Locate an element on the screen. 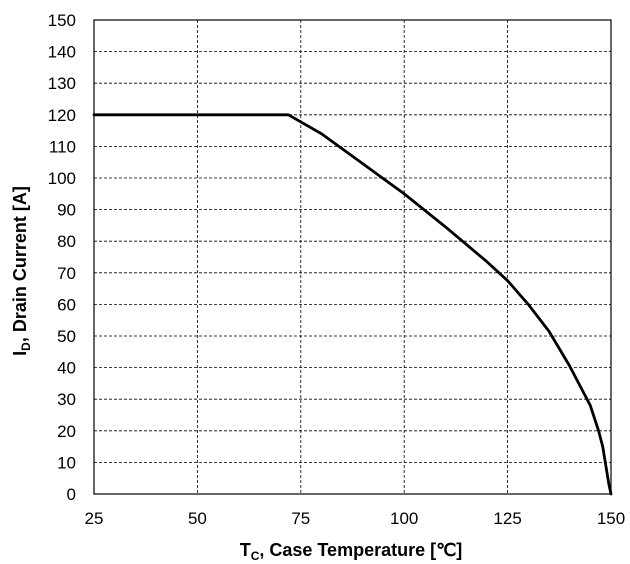 The image size is (630, 564). x-tick-label: 125 is located at coordinates (507, 518).